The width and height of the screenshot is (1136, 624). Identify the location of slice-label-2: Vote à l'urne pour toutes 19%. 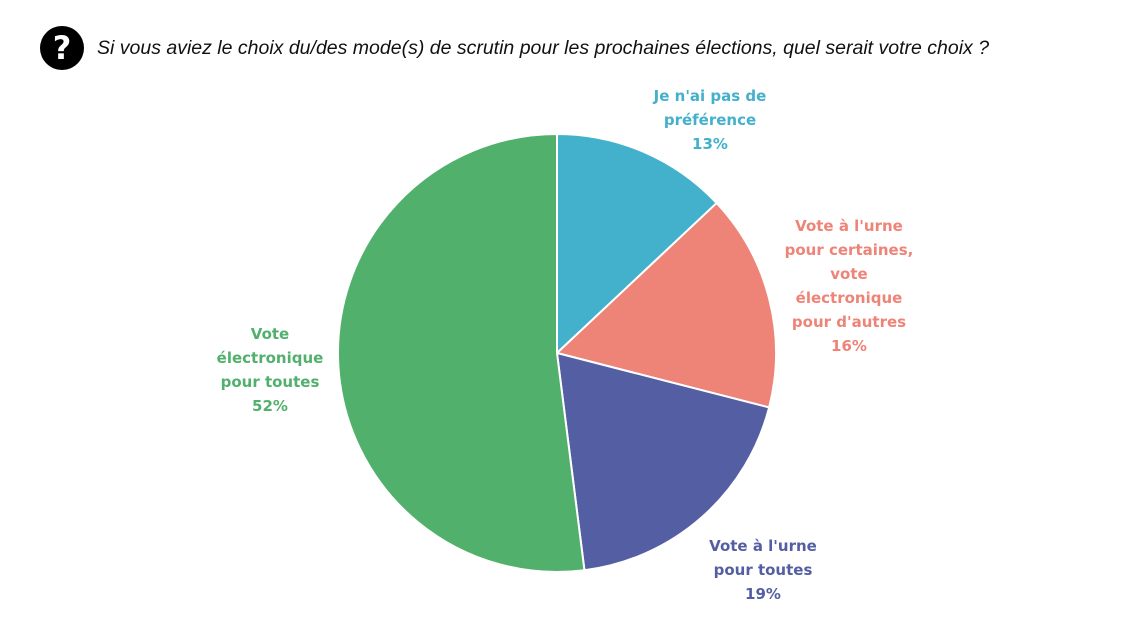
(763, 570).